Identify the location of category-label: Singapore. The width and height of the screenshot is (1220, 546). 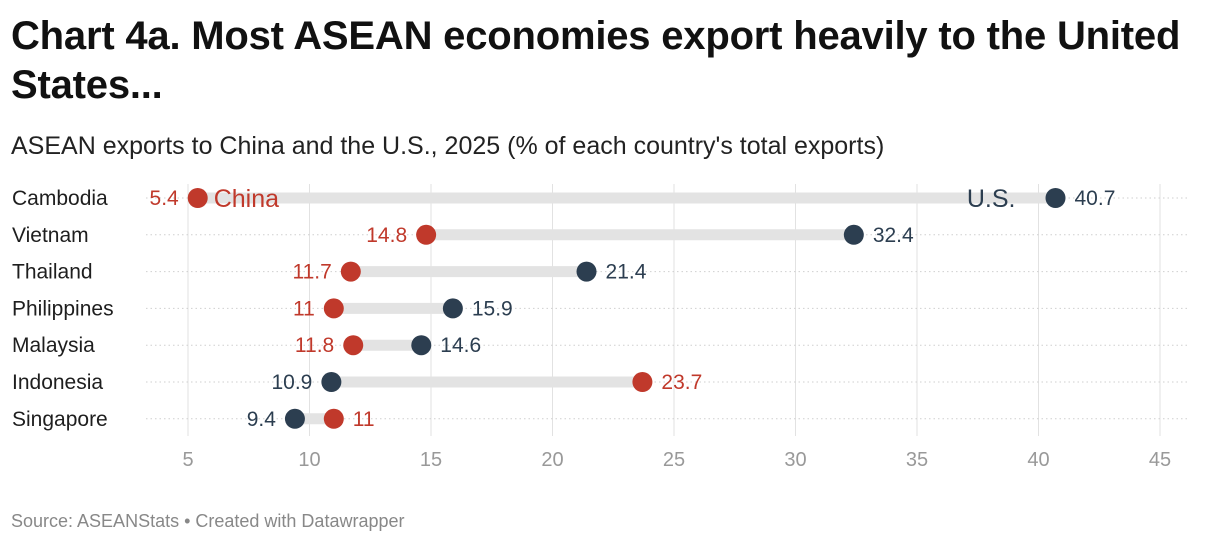
(60, 419).